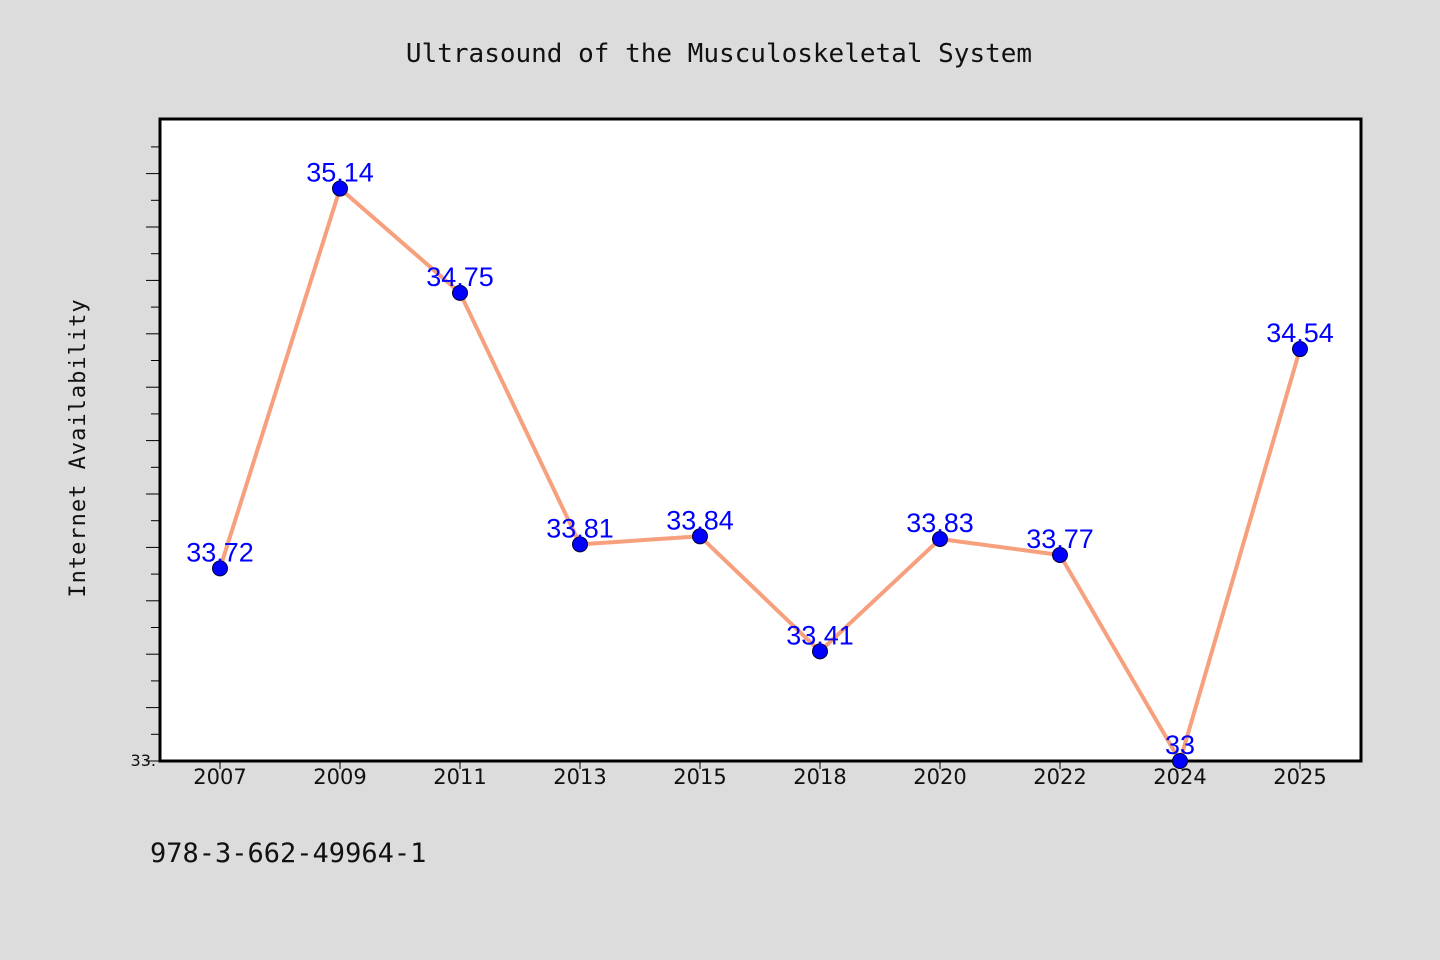  Describe the element at coordinates (719, 54) in the screenshot. I see `chart-title: Ultrasound of the Musculoskeletal System` at that location.